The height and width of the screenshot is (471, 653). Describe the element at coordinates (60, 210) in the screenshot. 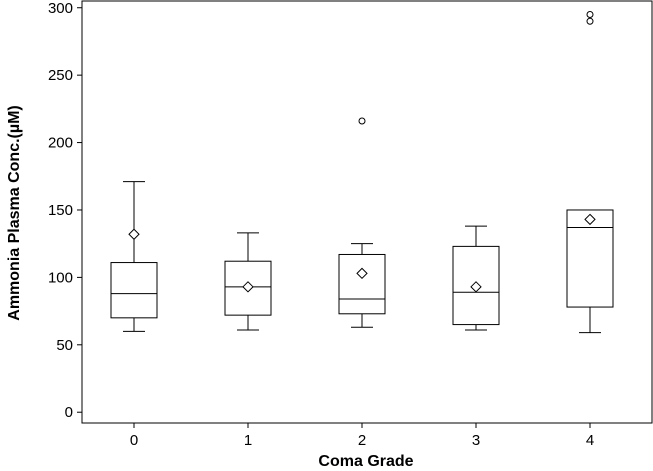

I see `y-tick-label-3: 150` at that location.